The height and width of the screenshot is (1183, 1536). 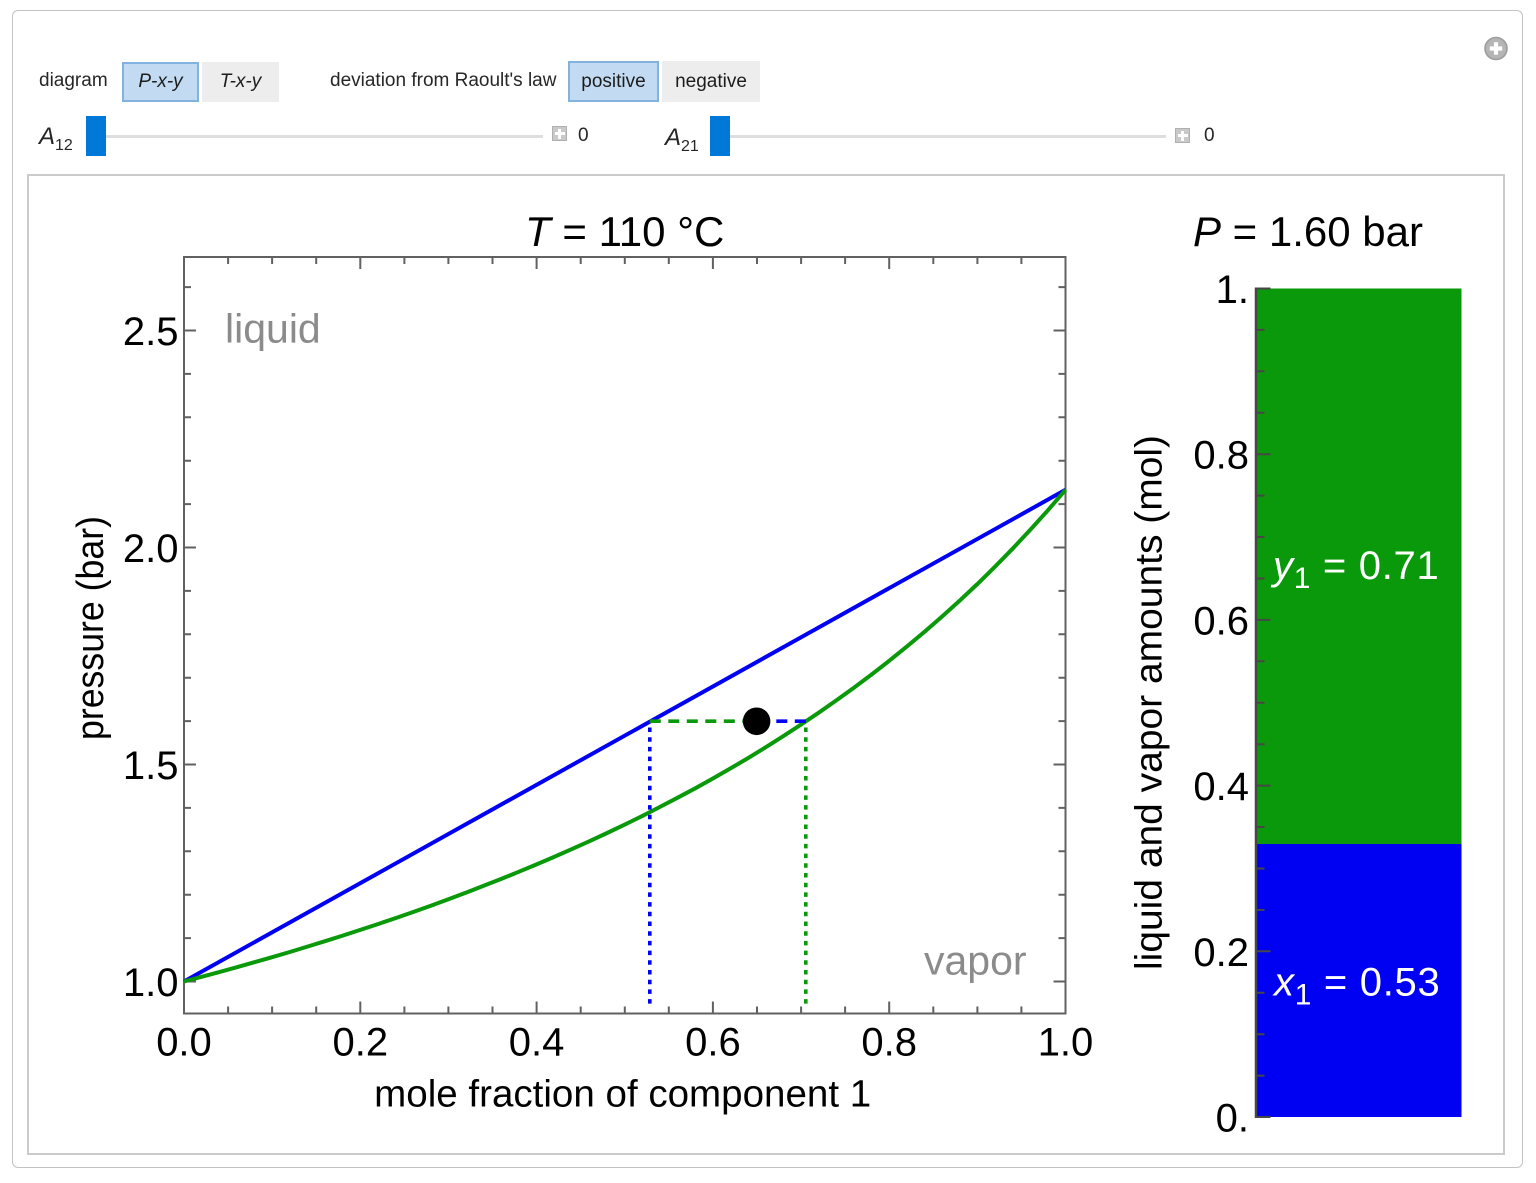 I want to click on svg-text: liquid and vapor amounts (mol), so click(x=1150, y=702).